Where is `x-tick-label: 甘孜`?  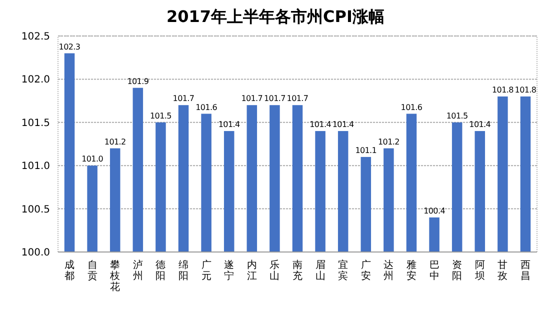
x-tick-label: 甘孜 is located at coordinates (503, 270).